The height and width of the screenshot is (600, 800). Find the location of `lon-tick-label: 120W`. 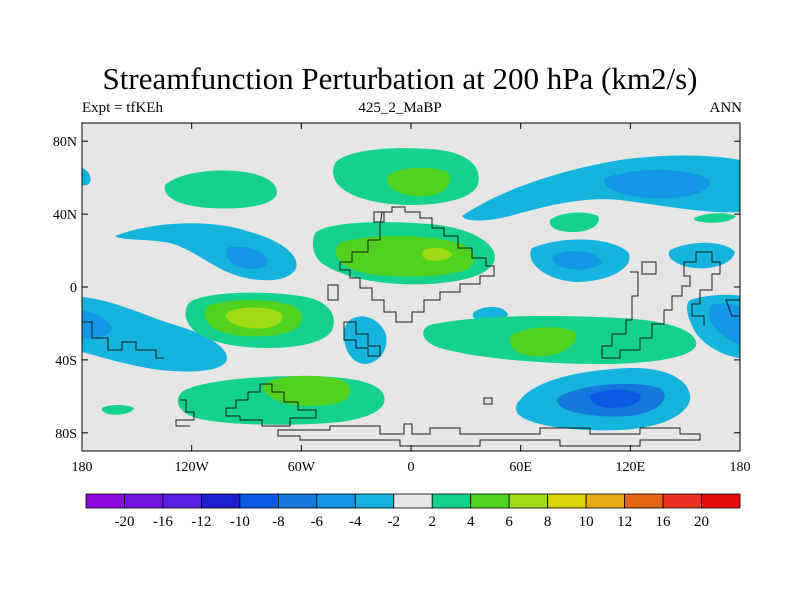

lon-tick-label: 120W is located at coordinates (192, 467).